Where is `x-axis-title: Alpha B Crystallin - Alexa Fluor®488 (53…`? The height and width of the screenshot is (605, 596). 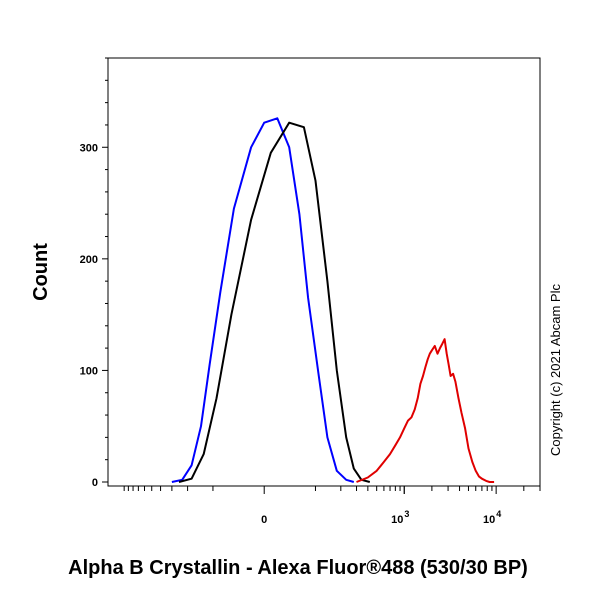 x-axis-title: Alpha B Crystallin - Alexa Fluor®488 (53… is located at coordinates (298, 568).